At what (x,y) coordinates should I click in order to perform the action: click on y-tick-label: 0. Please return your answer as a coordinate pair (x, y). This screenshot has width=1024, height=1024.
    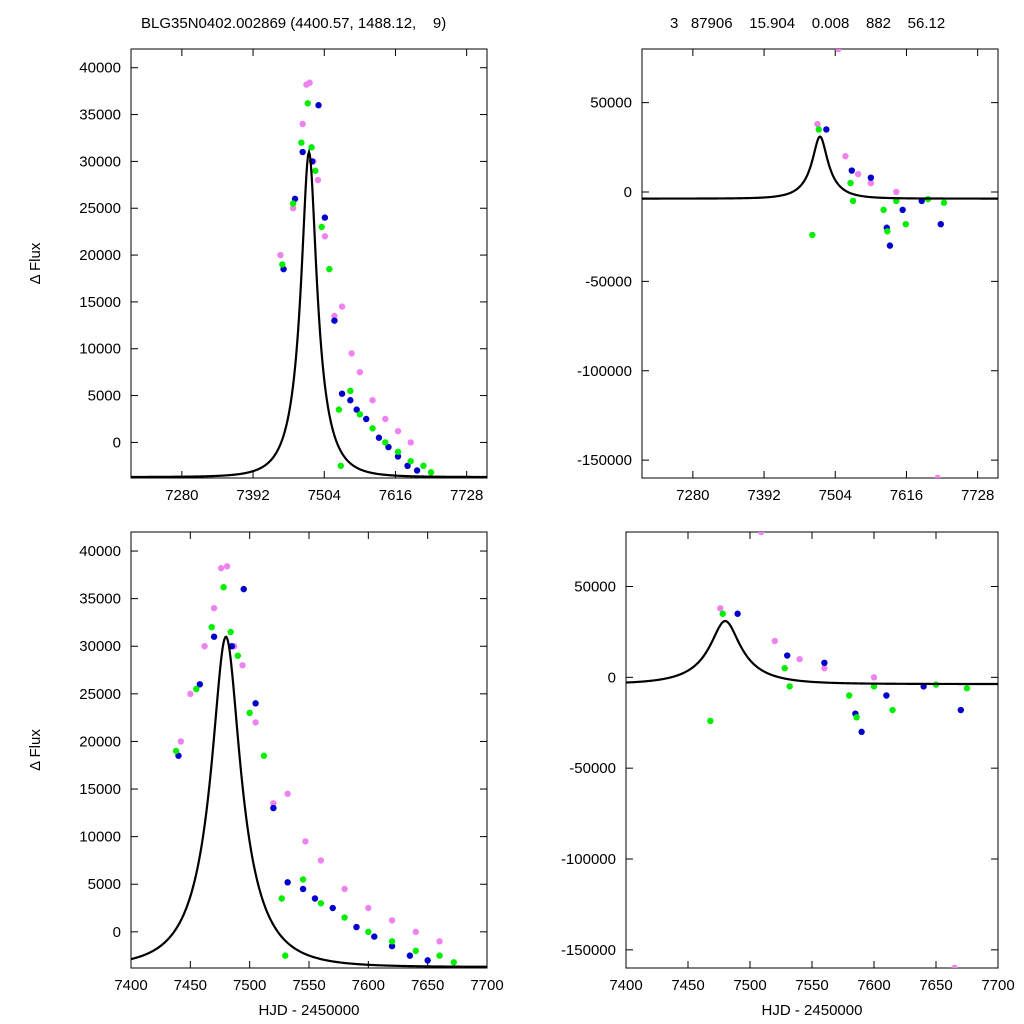
    Looking at the image, I should click on (117, 932).